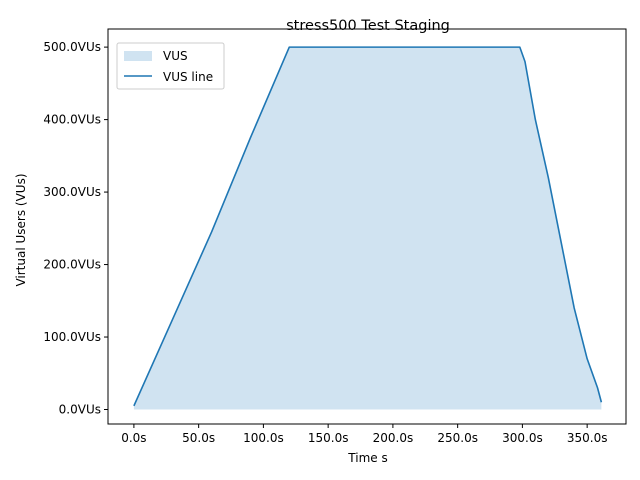 This screenshot has width=640, height=480. Describe the element at coordinates (72, 265) in the screenshot. I see `y-tick-label: 200.0VUs` at that location.